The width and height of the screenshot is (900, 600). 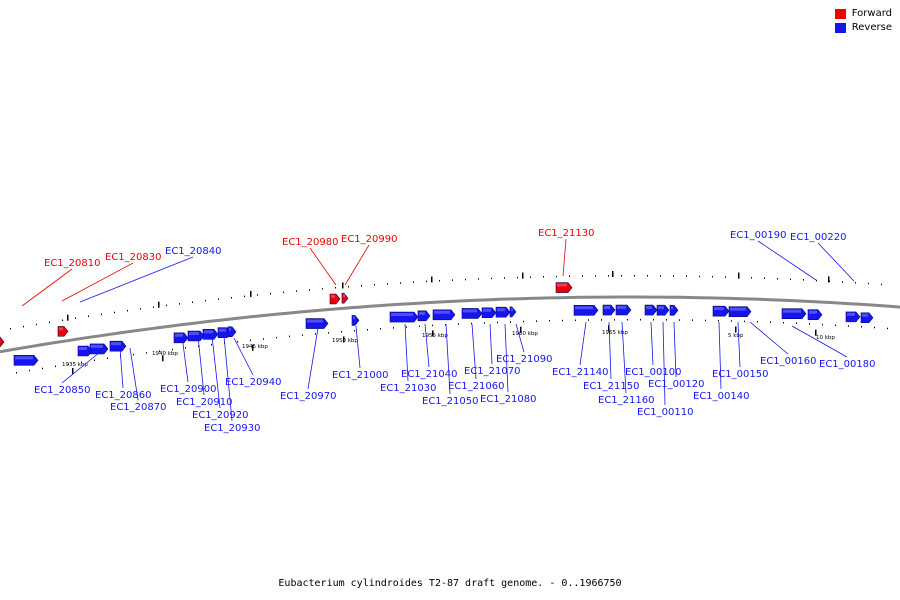 I want to click on gene-label: EC1_20860, so click(x=123, y=395).